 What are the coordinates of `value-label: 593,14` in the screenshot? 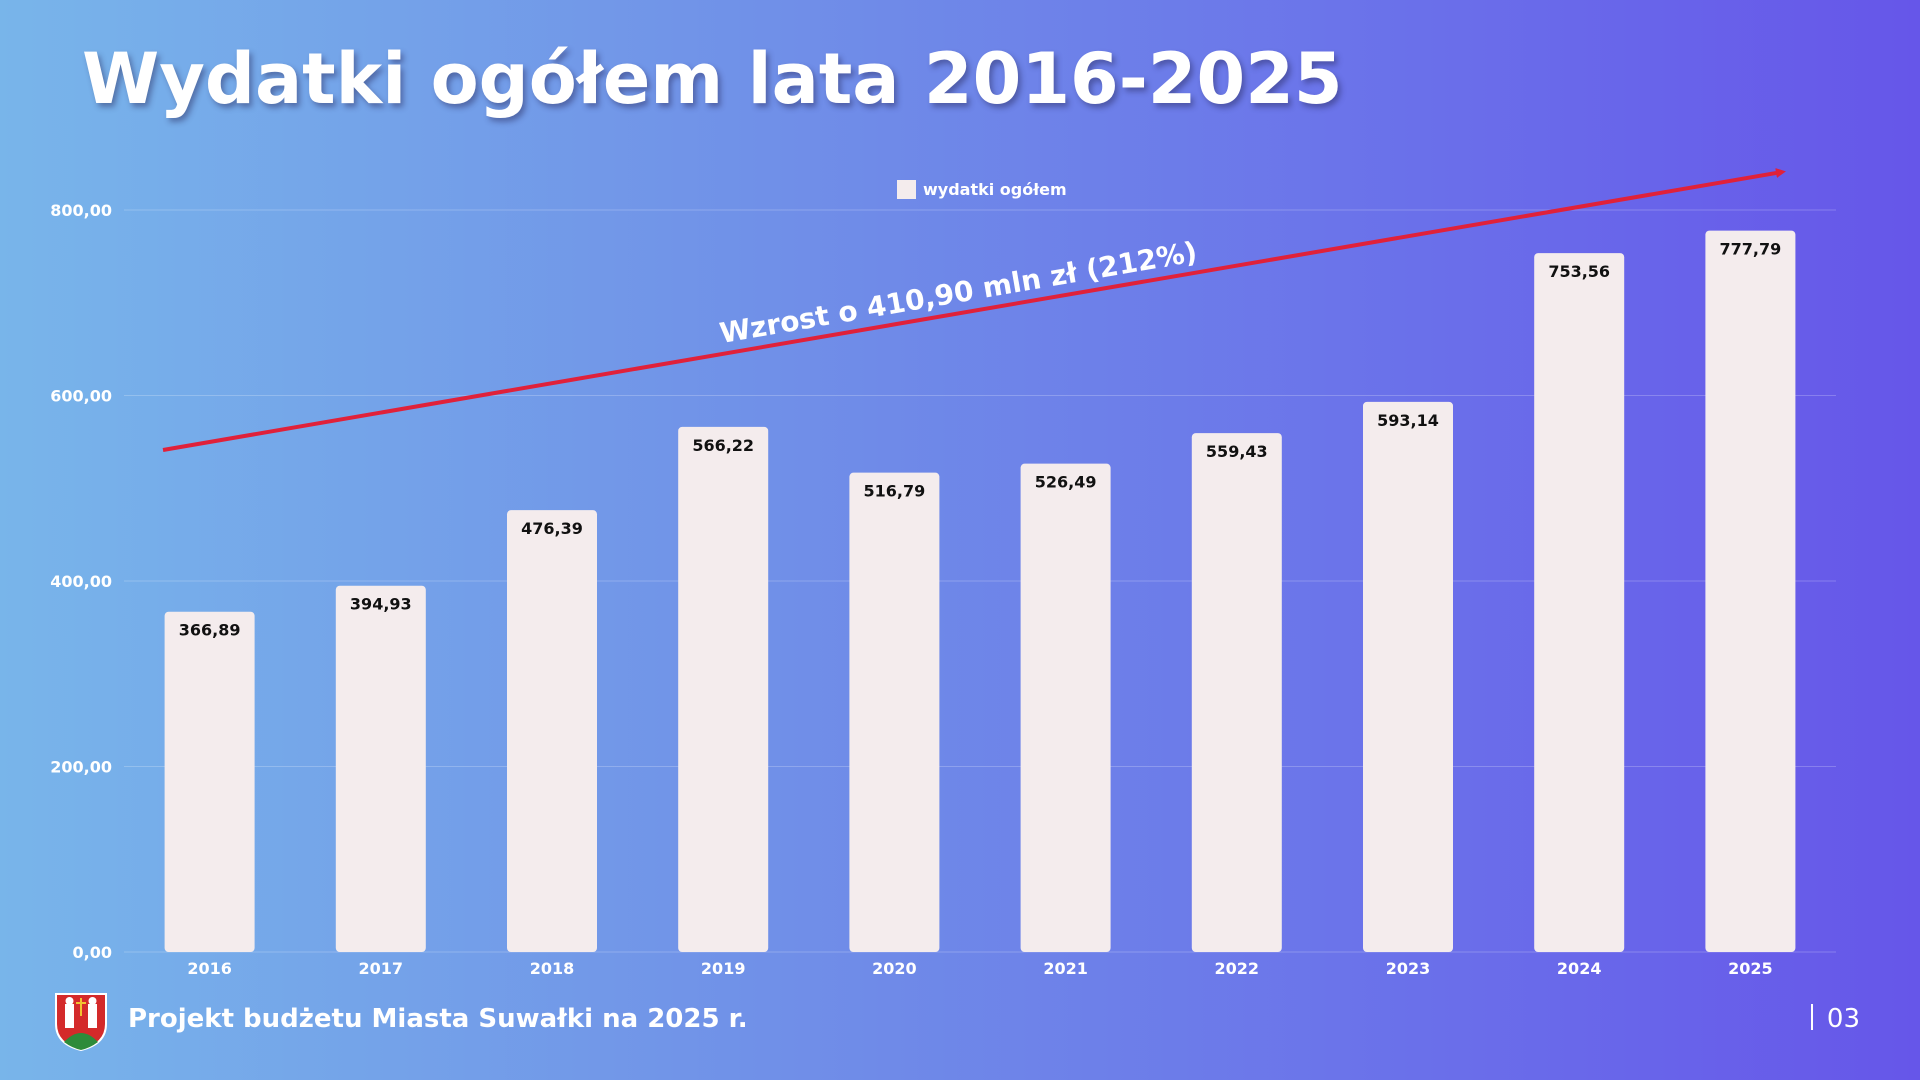 It's located at (1408, 420).